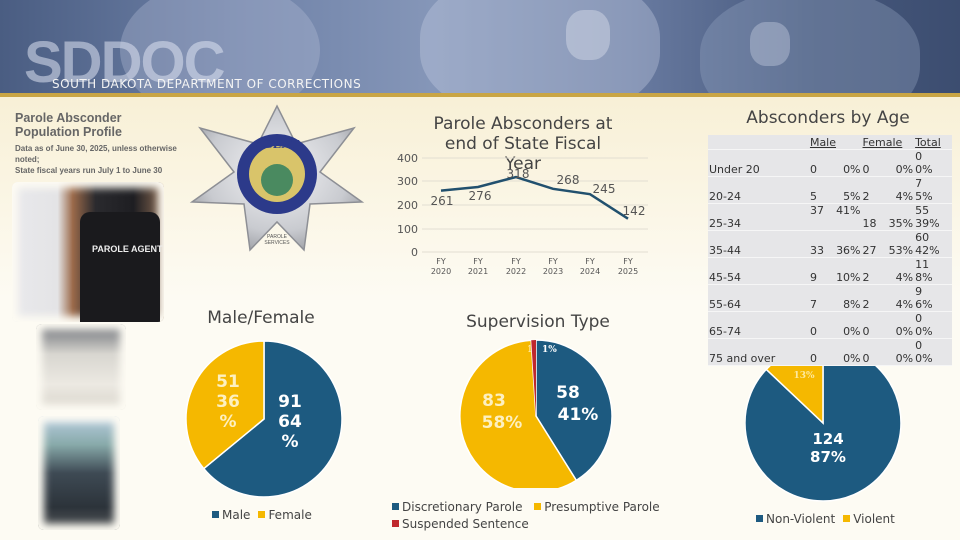  What do you see at coordinates (847, 217) in the screenshot?
I see `male-pct: 41%` at bounding box center [847, 217].